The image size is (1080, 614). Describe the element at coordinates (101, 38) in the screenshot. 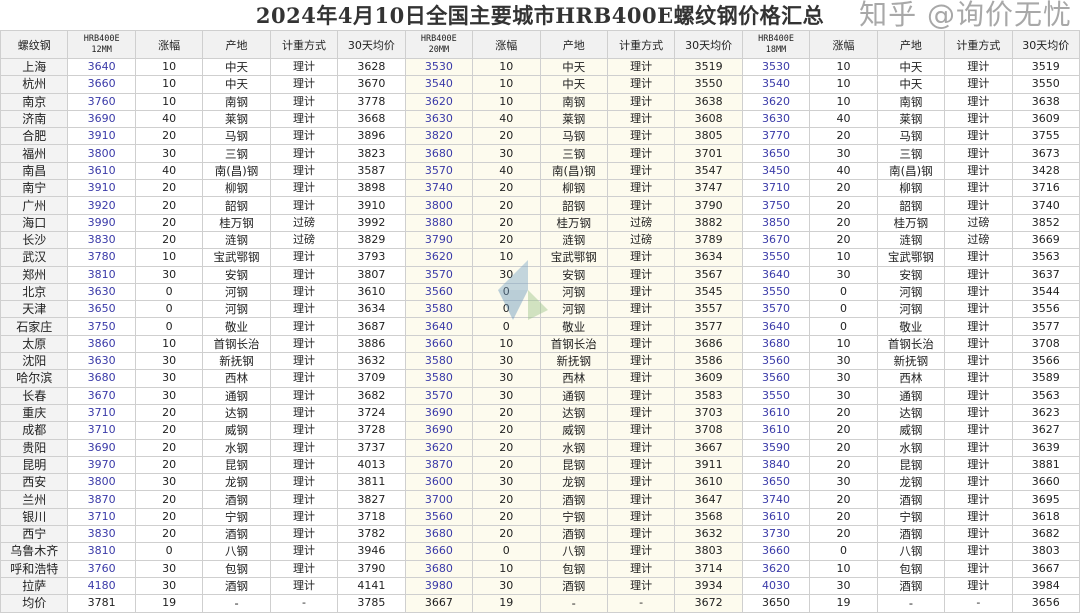

I see `header-spec-grade: HRB400E` at that location.